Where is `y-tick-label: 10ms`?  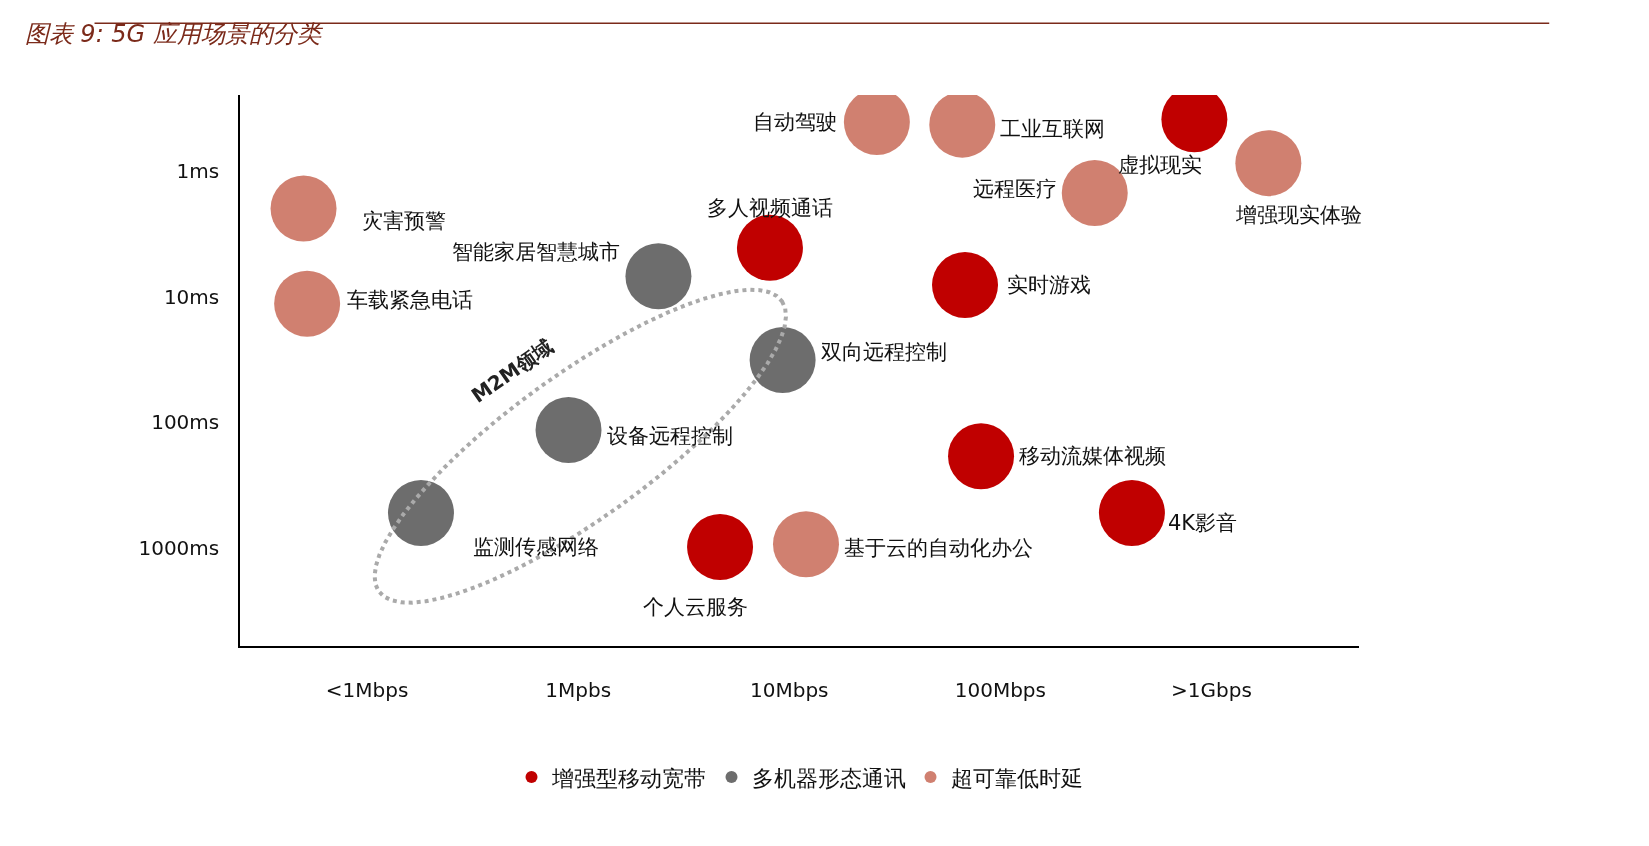 y-tick-label: 10ms is located at coordinates (191, 296).